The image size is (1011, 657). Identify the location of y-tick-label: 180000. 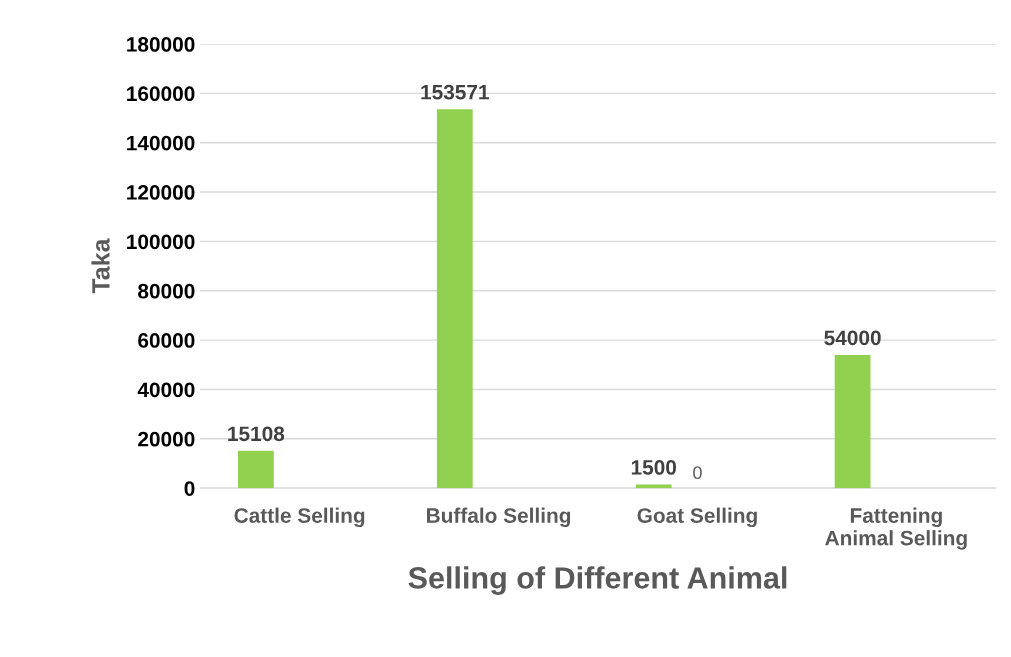
(161, 44).